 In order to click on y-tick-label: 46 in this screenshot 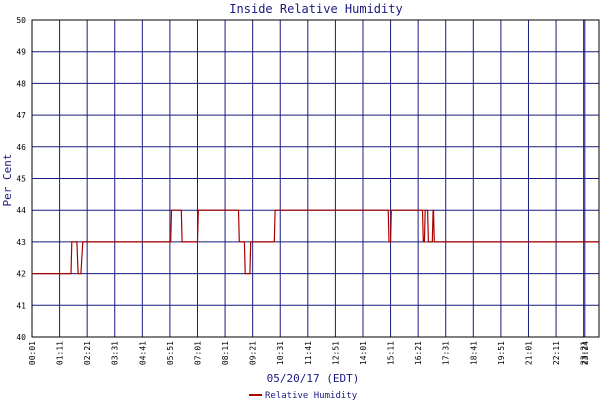, I will do `click(21, 147)`.